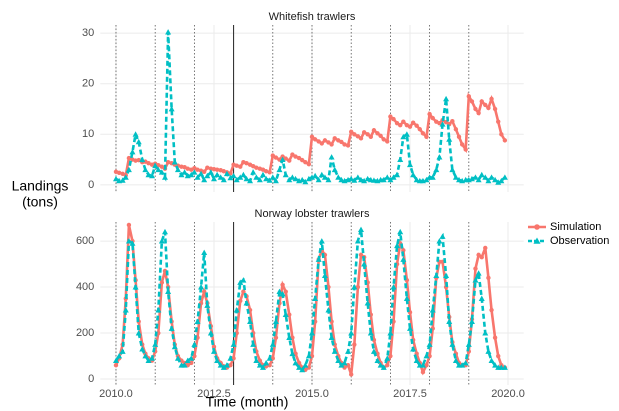 This screenshot has height=411, width=619. Describe the element at coordinates (410, 394) in the screenshot. I see `x-tick-label: 2017.5` at that location.